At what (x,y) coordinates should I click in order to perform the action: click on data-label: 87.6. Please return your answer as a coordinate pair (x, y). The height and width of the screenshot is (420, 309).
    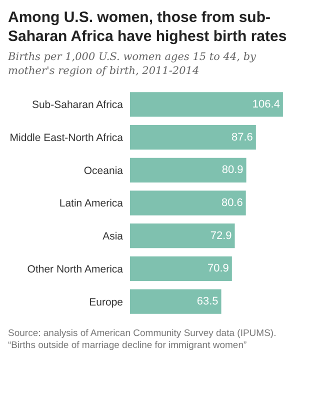
    Looking at the image, I should click on (242, 137).